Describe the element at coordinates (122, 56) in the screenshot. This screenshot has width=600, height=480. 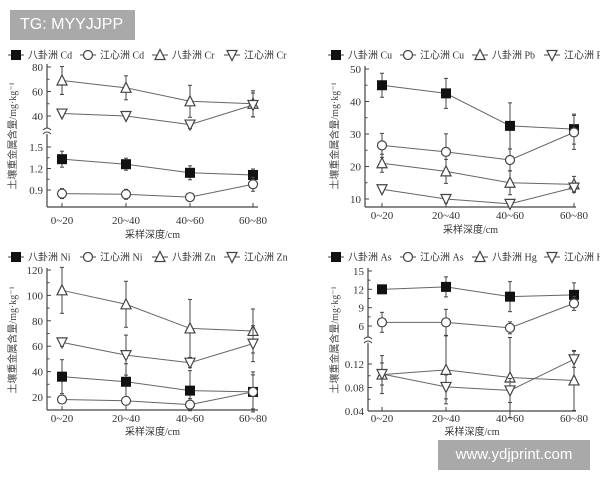
I see `legend-entry: 江心洲 Cd` at that location.